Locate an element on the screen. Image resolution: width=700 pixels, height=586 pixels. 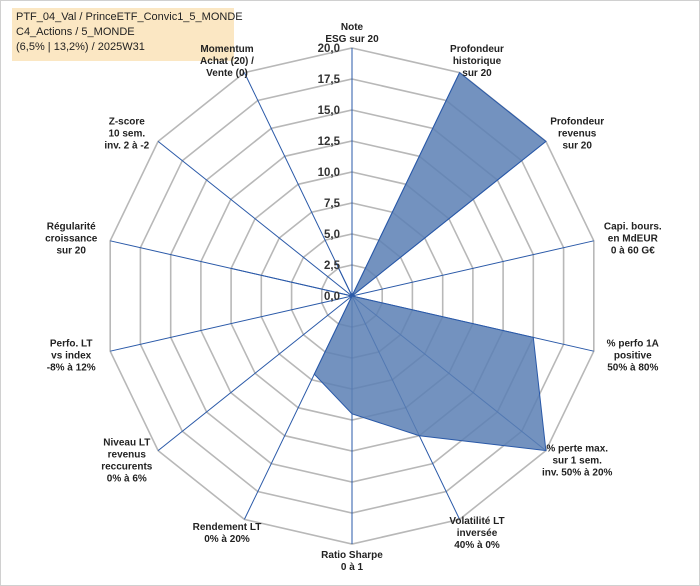
axis-label: Profondeur historique sur 20 is located at coordinates (477, 61).